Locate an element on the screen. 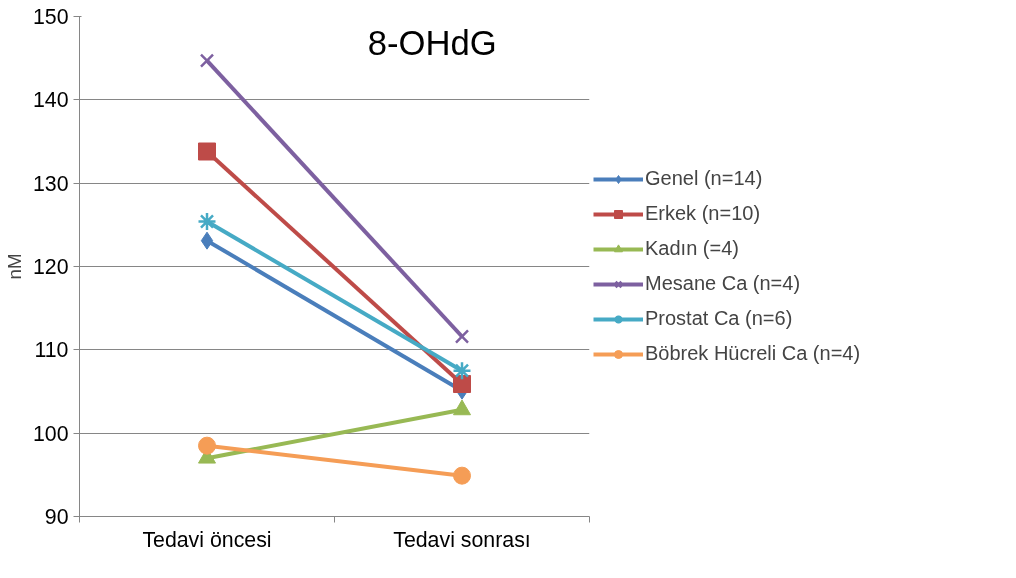  x-tick-label: Tedavi sonrası is located at coordinates (462, 539).